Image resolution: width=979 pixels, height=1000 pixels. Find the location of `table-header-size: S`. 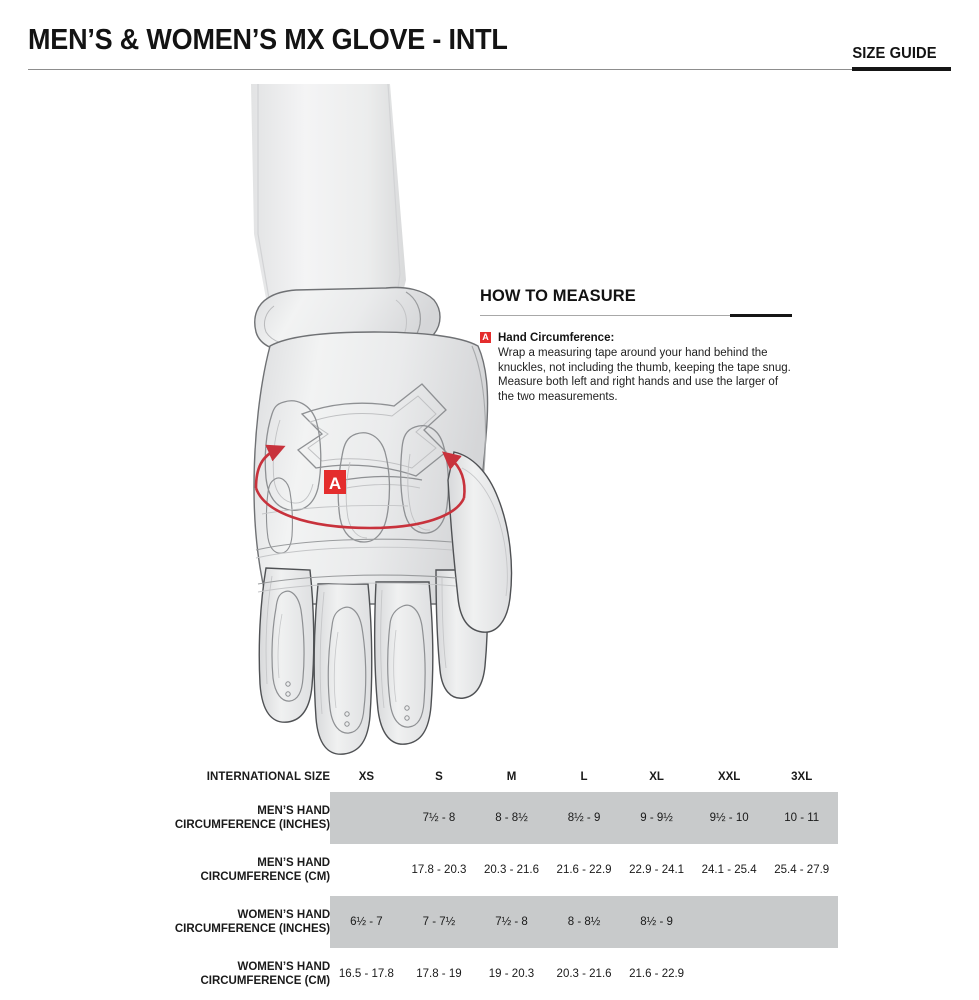

table-header-size: S is located at coordinates (439, 777).